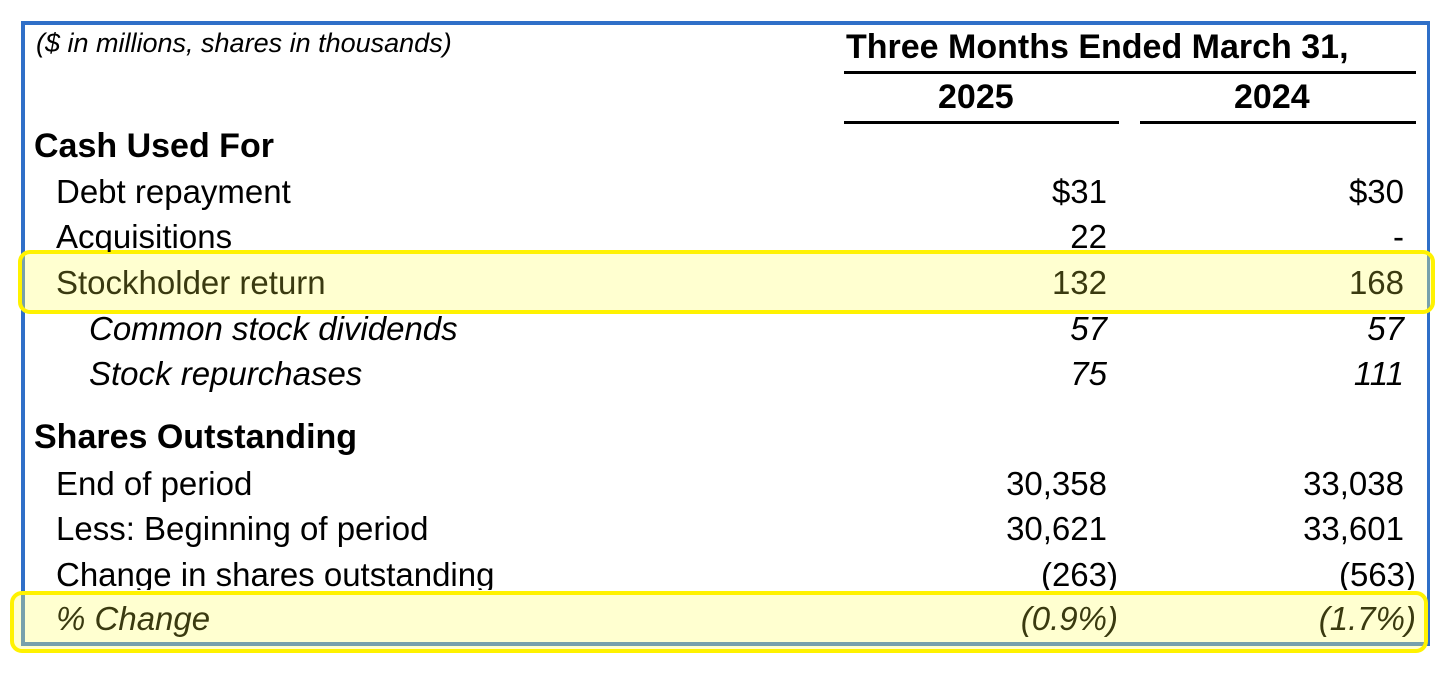 The width and height of the screenshot is (1456, 675). Describe the element at coordinates (1376, 282) in the screenshot. I see `value-2024-stockholder-return: 168` at that location.